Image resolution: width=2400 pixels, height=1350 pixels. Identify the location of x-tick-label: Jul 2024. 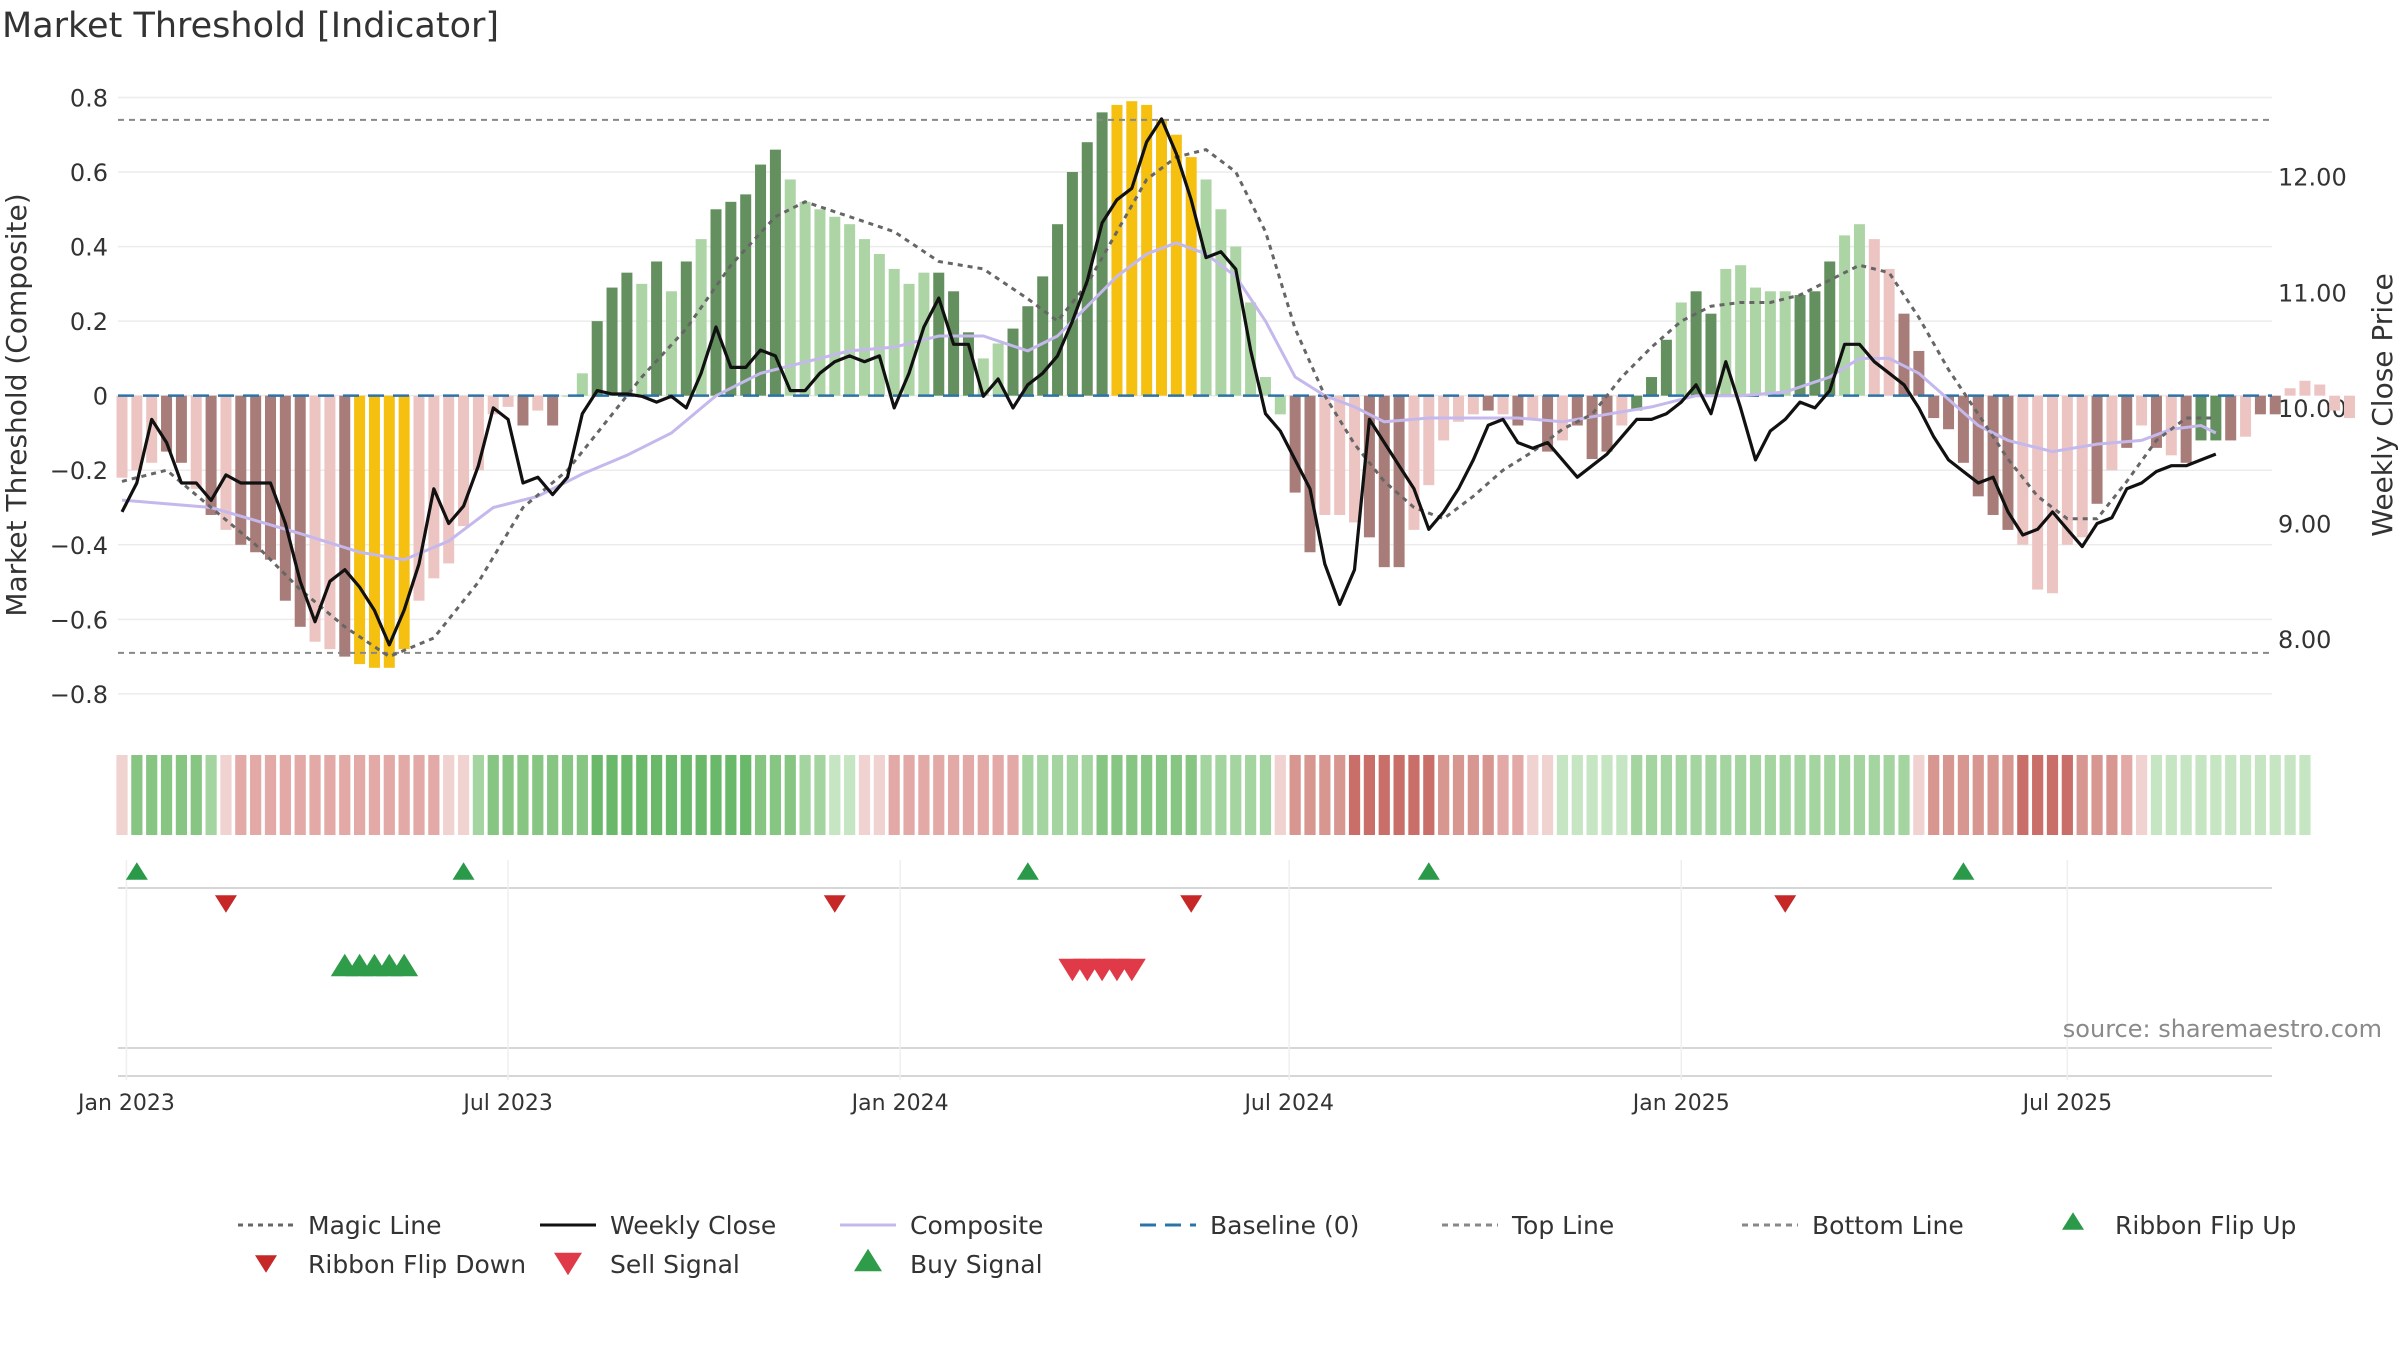
(1288, 1103).